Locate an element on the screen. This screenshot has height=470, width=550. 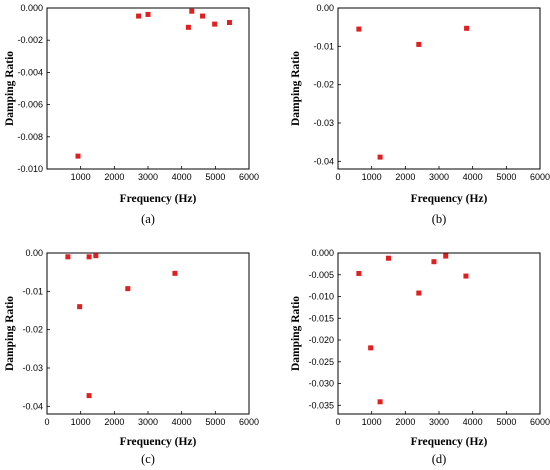
y-tick-label: -0.030 is located at coordinates (321, 384).